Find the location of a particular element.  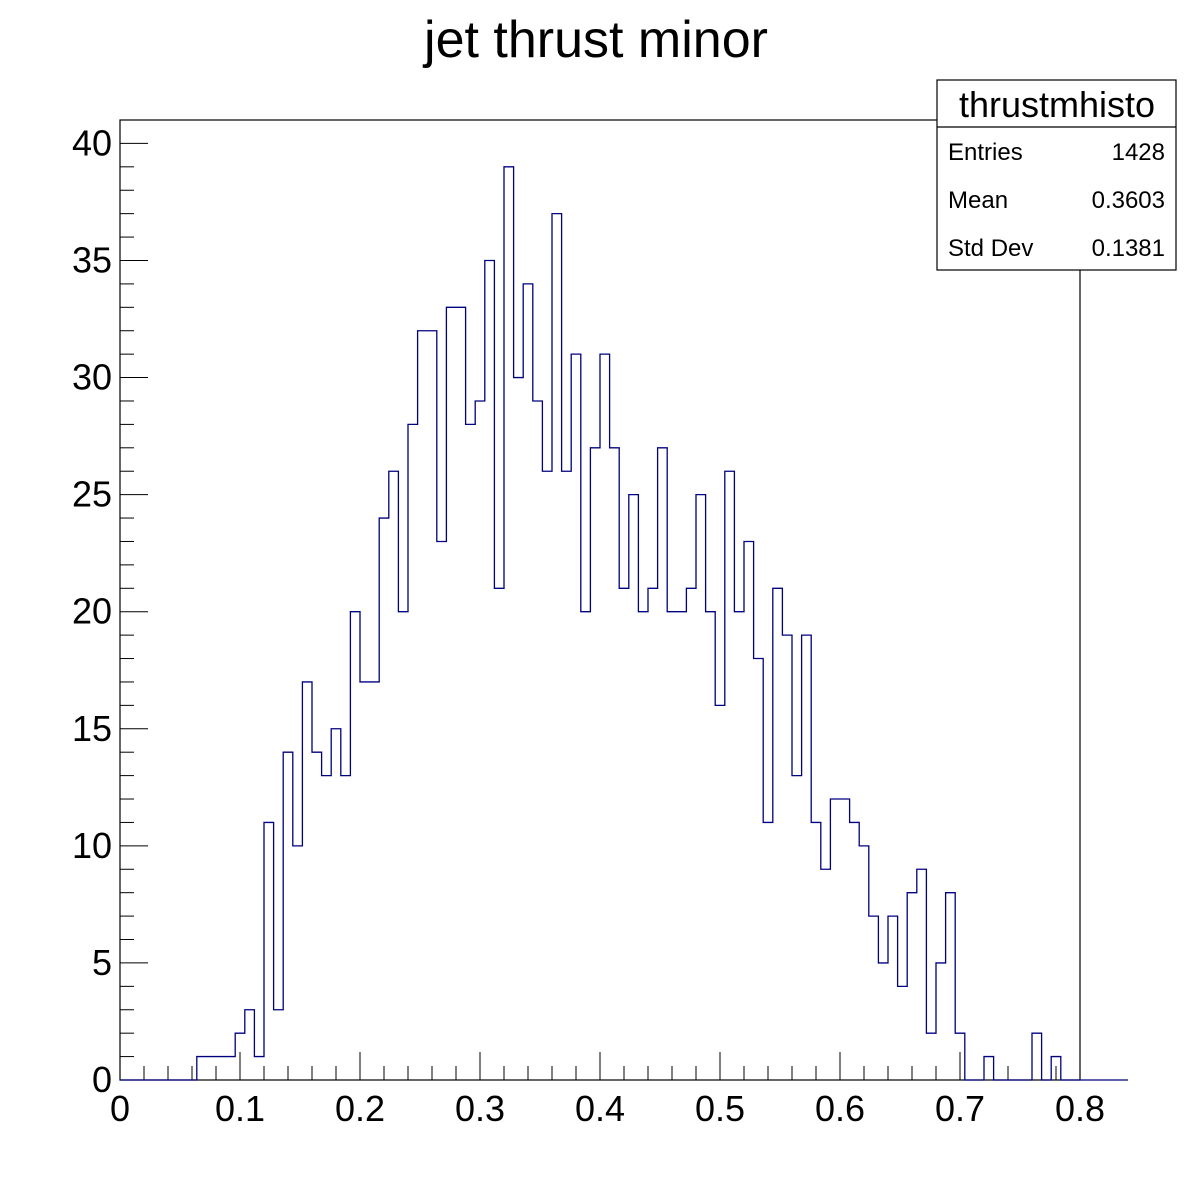

stats-mean-value: 0.3603 is located at coordinates (1128, 200).